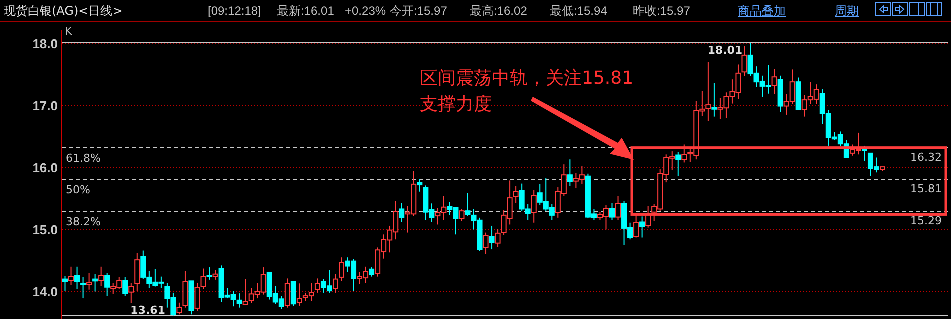 This screenshot has height=319, width=951. Describe the element at coordinates (926, 189) in the screenshot. I see `ref-line-label: 15.81` at that location.